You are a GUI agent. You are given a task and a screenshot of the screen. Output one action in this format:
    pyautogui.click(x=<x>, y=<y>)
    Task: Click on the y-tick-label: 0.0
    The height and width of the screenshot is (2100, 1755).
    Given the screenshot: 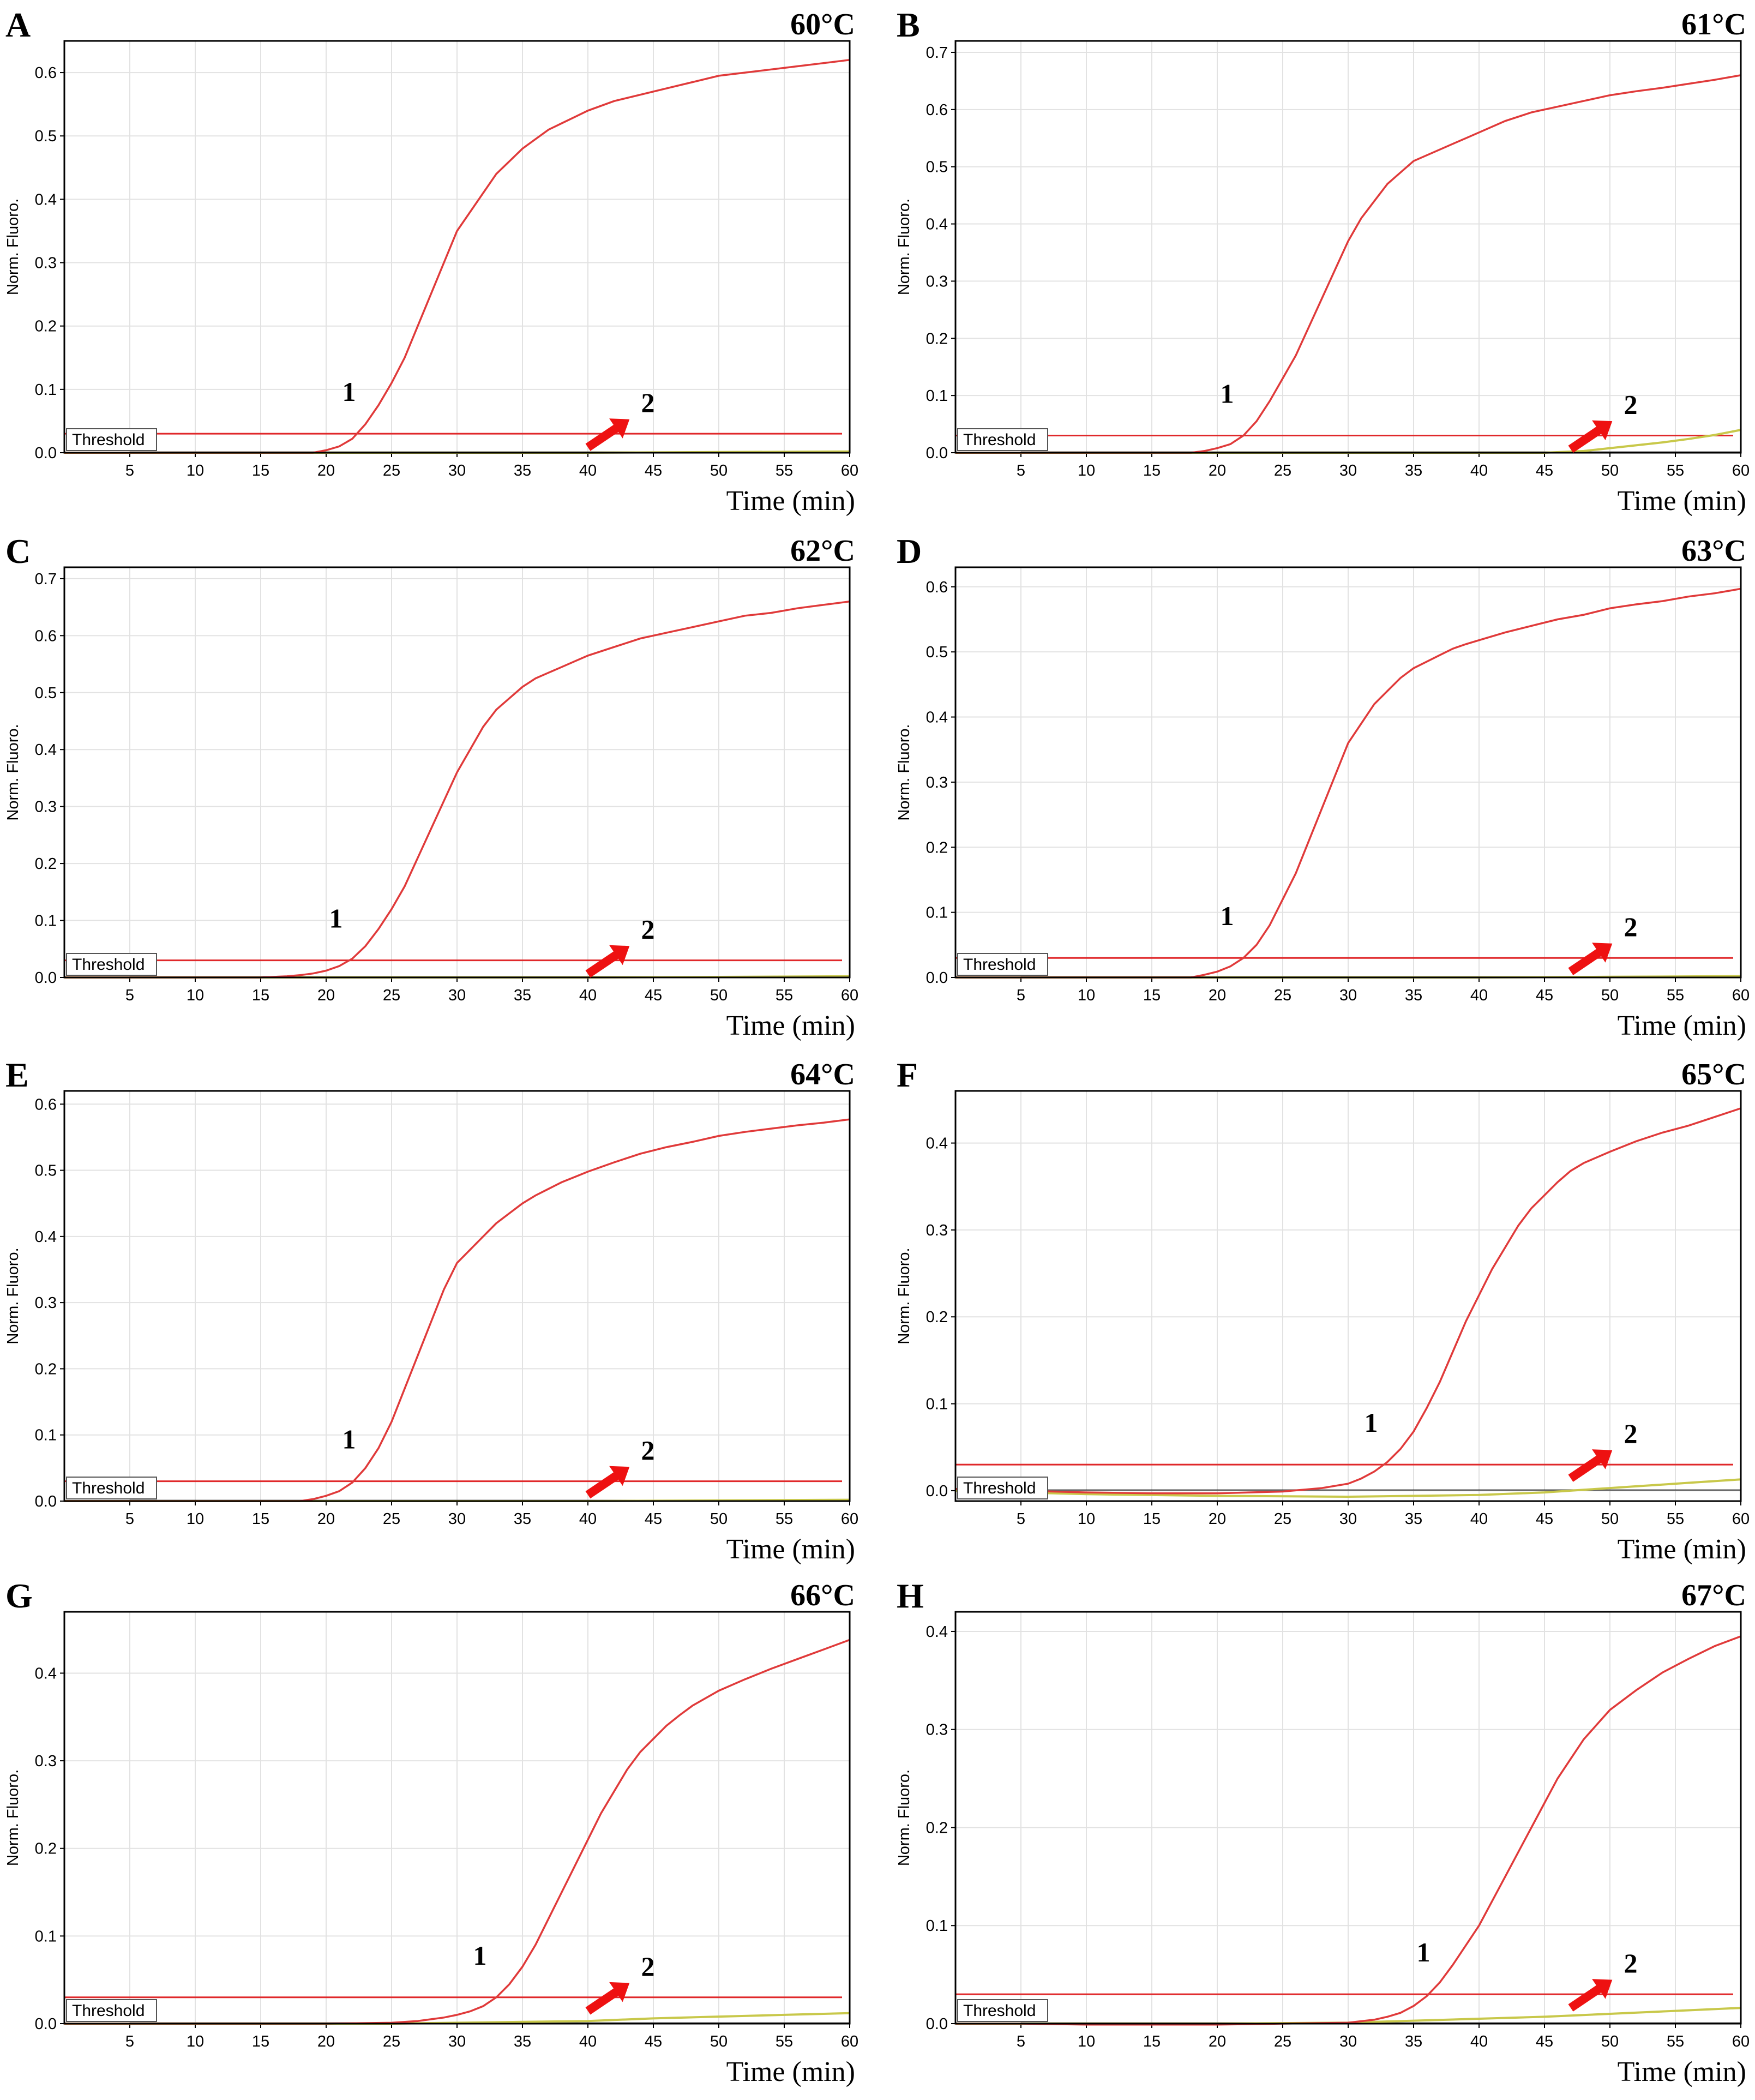 What is the action you would take?
    pyautogui.click(x=46, y=2024)
    